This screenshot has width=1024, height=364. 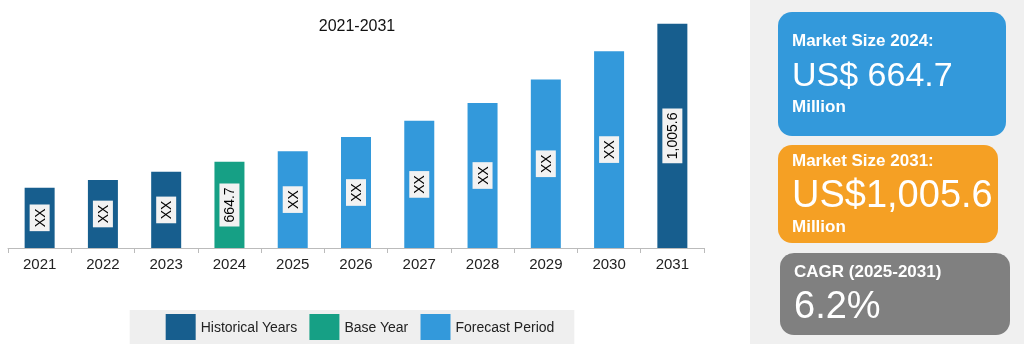 What do you see at coordinates (546, 263) in the screenshot?
I see `x-tick-label: 2029` at bounding box center [546, 263].